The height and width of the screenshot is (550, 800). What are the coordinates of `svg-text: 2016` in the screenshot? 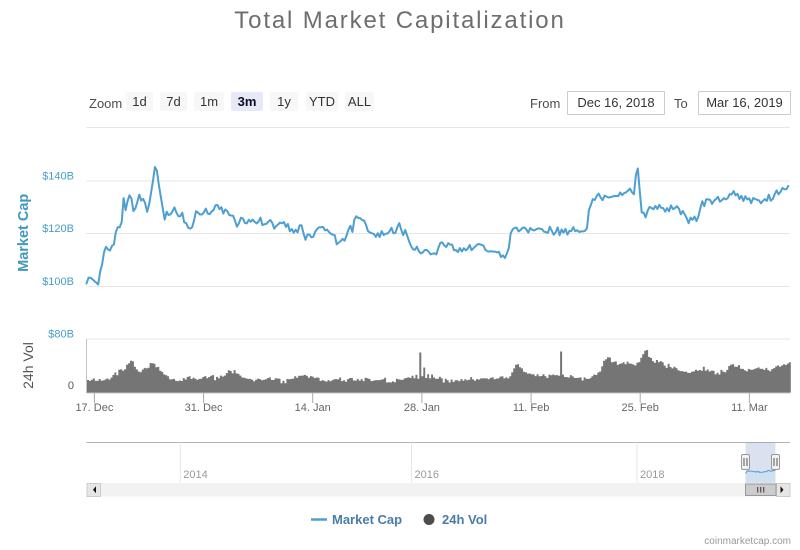 It's located at (427, 475).